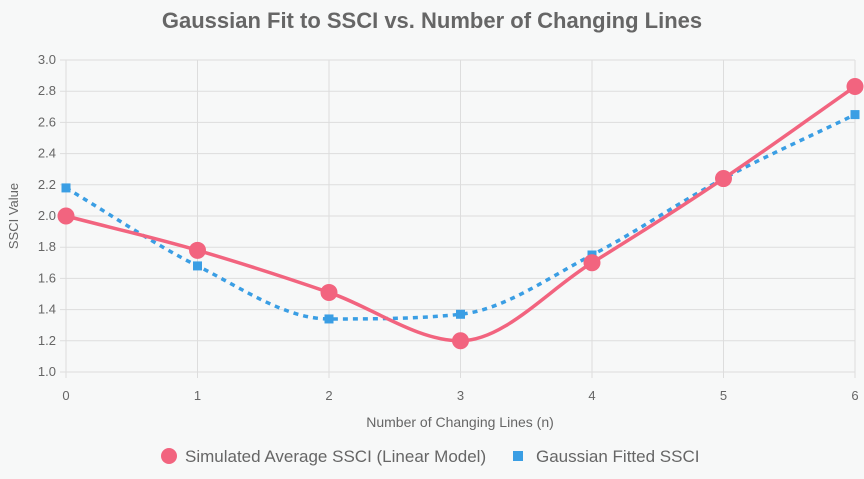 The width and height of the screenshot is (864, 479). What do you see at coordinates (197, 395) in the screenshot?
I see `x-tick-label: 1` at bounding box center [197, 395].